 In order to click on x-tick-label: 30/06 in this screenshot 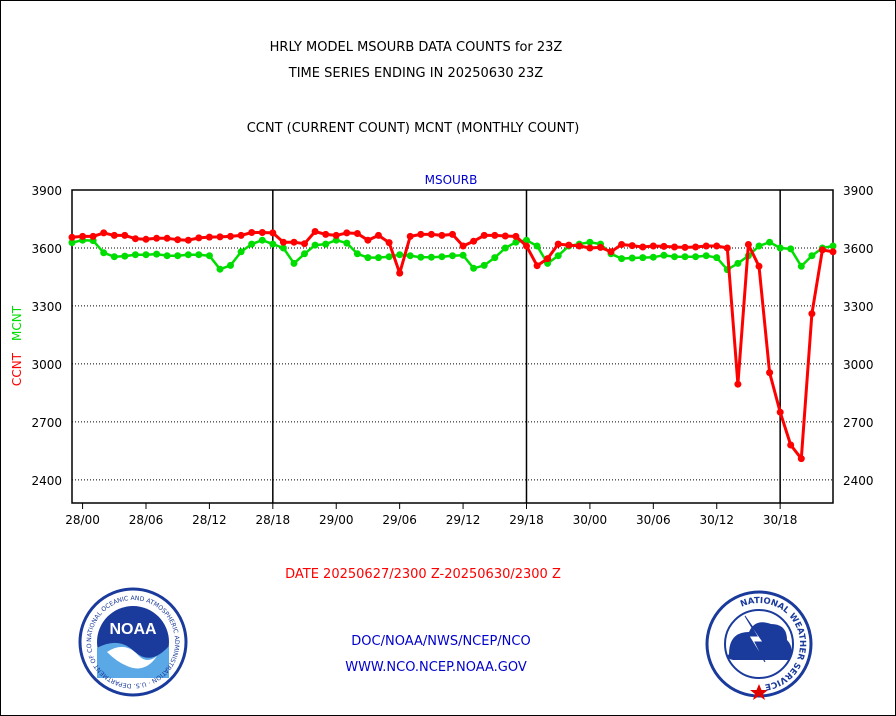, I will do `click(653, 520)`.